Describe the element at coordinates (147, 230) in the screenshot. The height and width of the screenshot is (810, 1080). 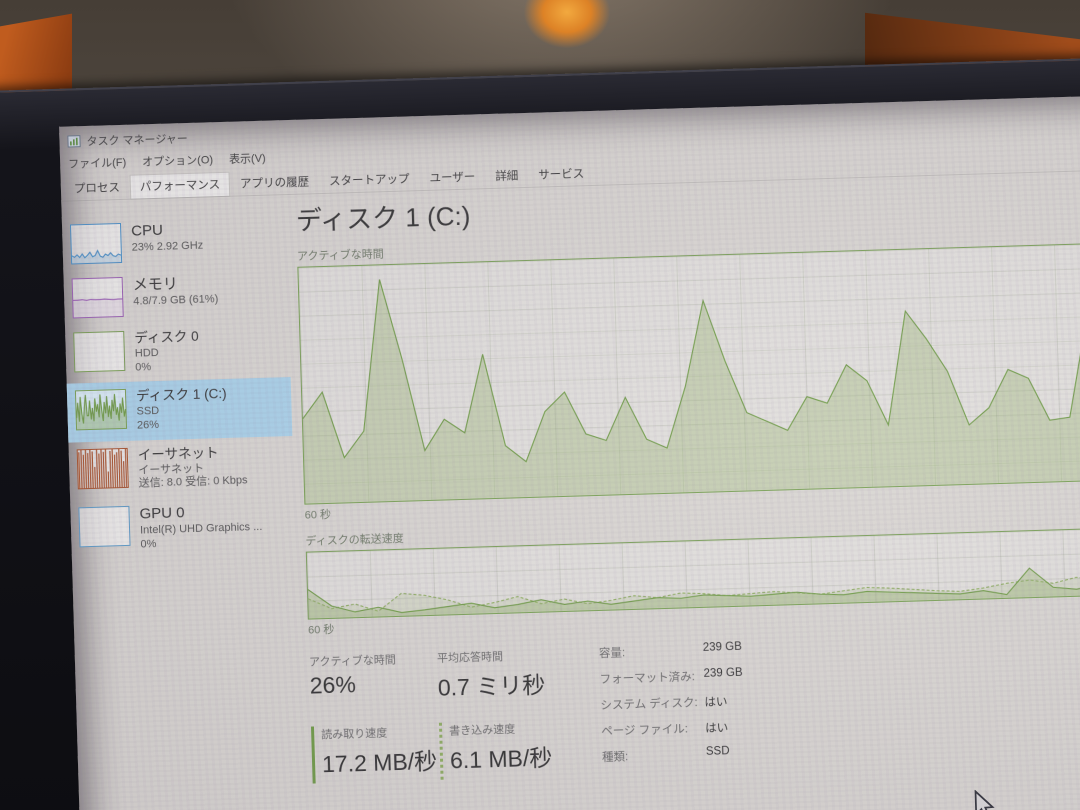
I see `cpu-title: CPU` at that location.